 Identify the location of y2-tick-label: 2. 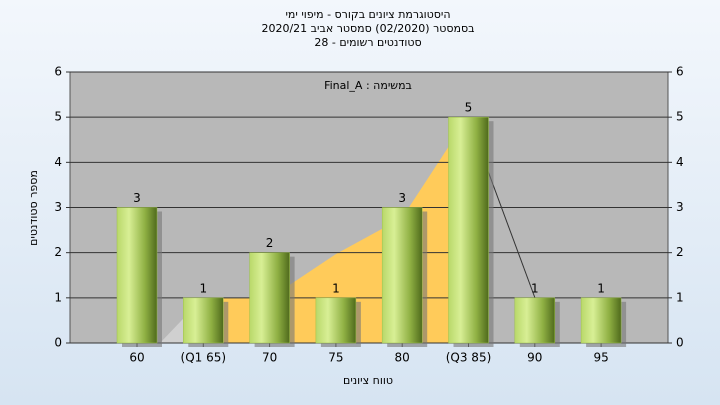
(680, 252).